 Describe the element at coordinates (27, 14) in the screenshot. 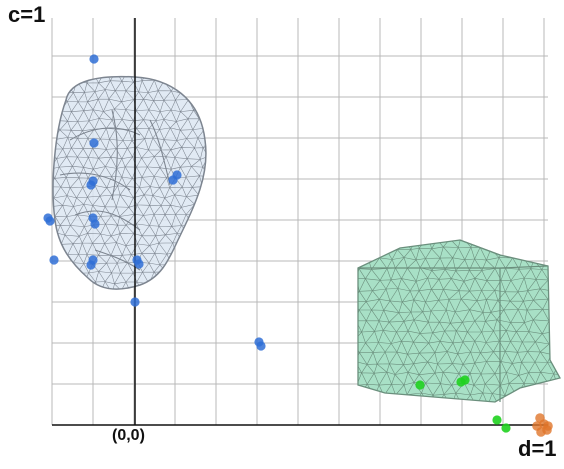

I see `c-axis-label: c=1` at that location.